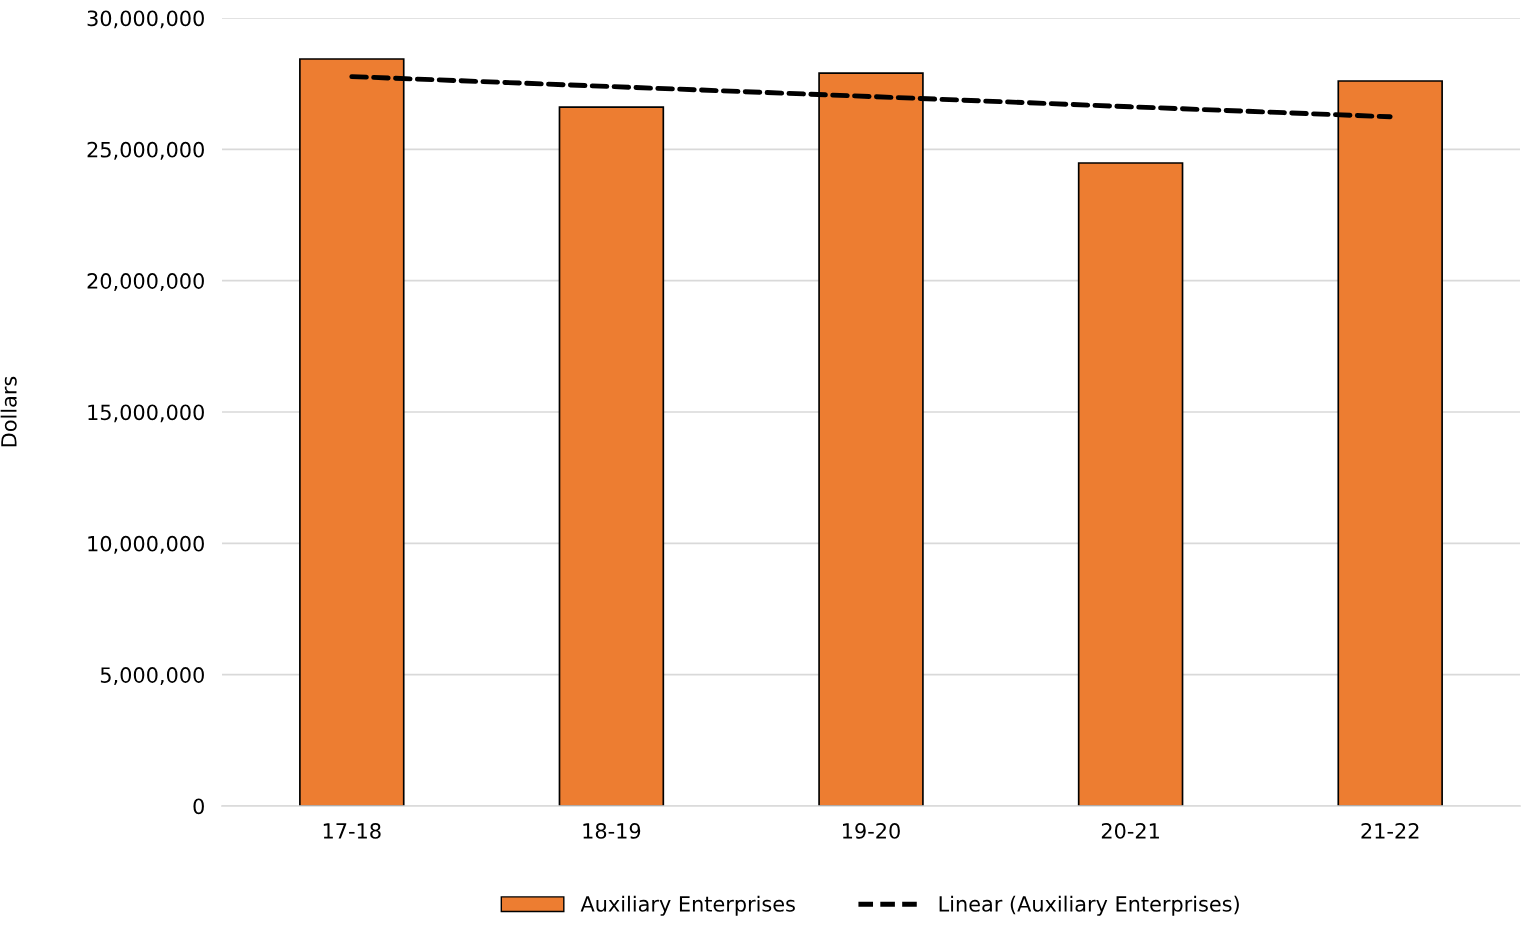 Image resolution: width=1524 pixels, height=930 pixels. What do you see at coordinates (8, 411) in the screenshot?
I see `y-axis-title: Dollars` at bounding box center [8, 411].